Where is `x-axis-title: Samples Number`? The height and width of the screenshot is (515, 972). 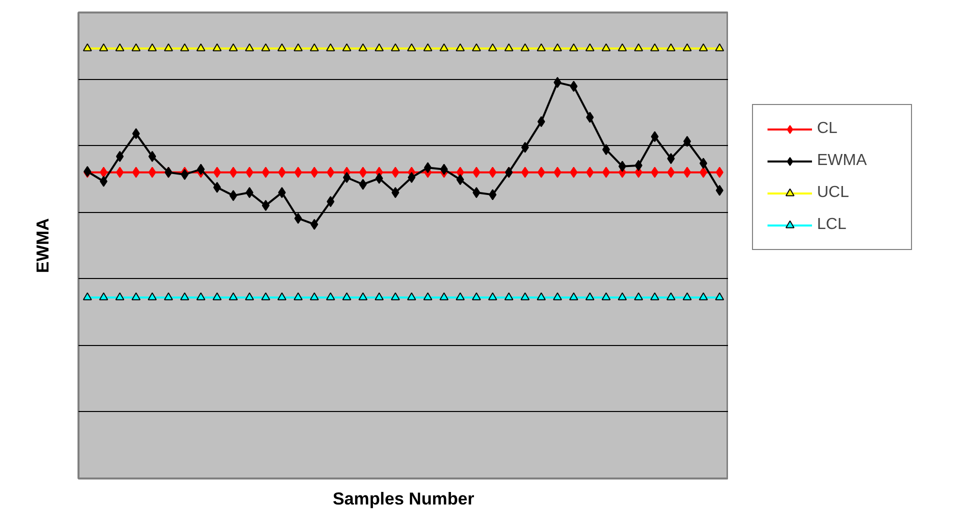
x-axis-title: Samples Number is located at coordinates (403, 498).